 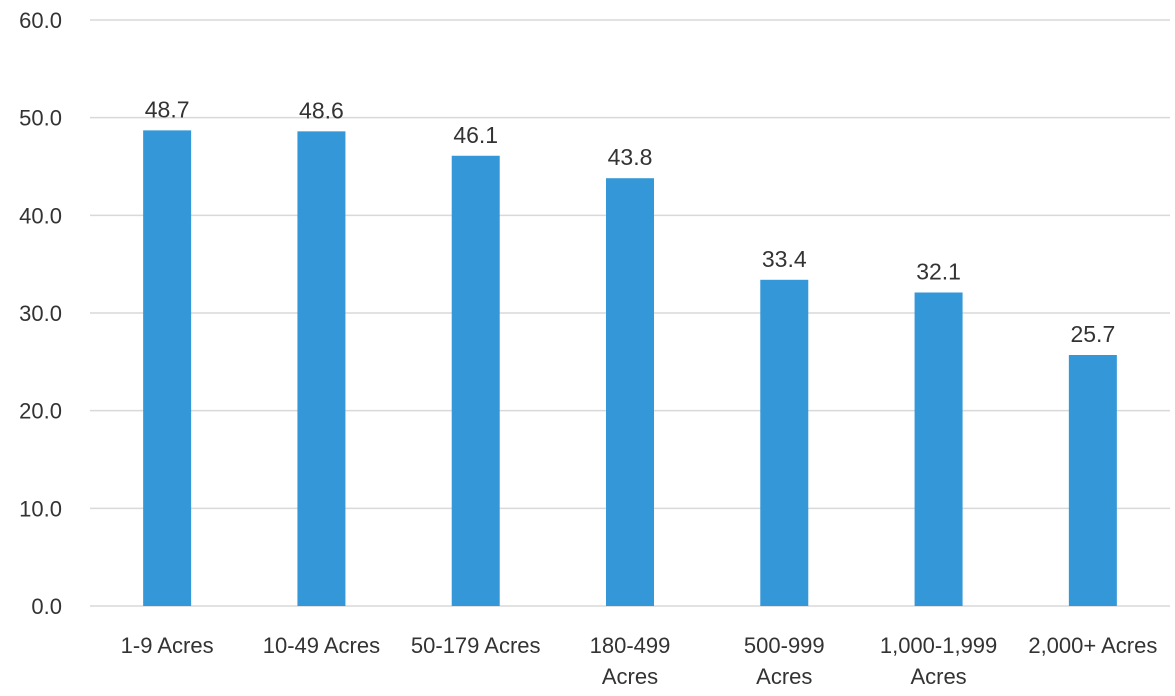 I want to click on data-label: 32.1, so click(x=938, y=271).